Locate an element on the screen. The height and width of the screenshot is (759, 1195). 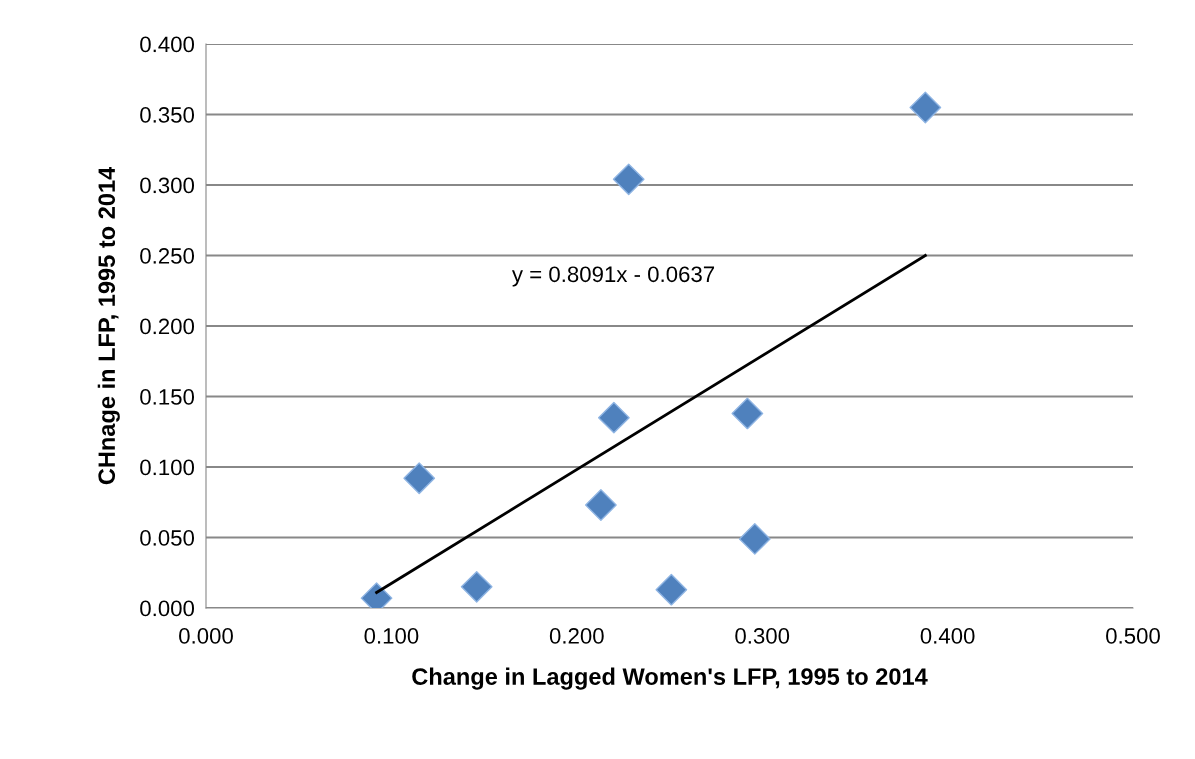
y-axis-title: CHnage in LFP, 1995 to 2014 is located at coordinates (108, 325).